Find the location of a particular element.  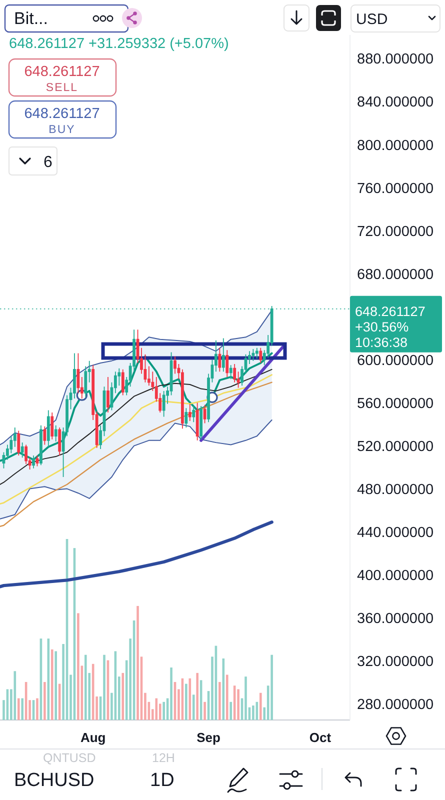

text: USD is located at coordinates (372, 19).